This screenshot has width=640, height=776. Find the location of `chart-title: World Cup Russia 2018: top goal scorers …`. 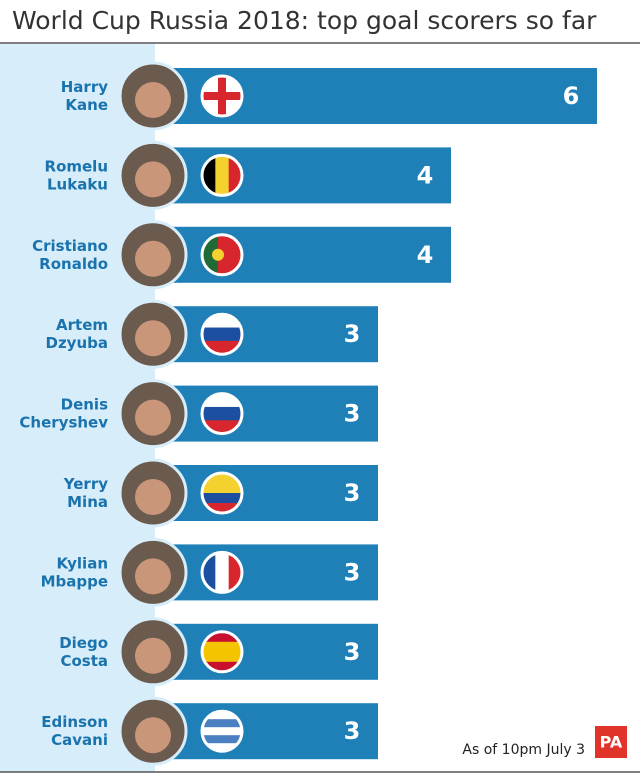

chart-title: World Cup Russia 2018: top goal scorers … is located at coordinates (304, 20).